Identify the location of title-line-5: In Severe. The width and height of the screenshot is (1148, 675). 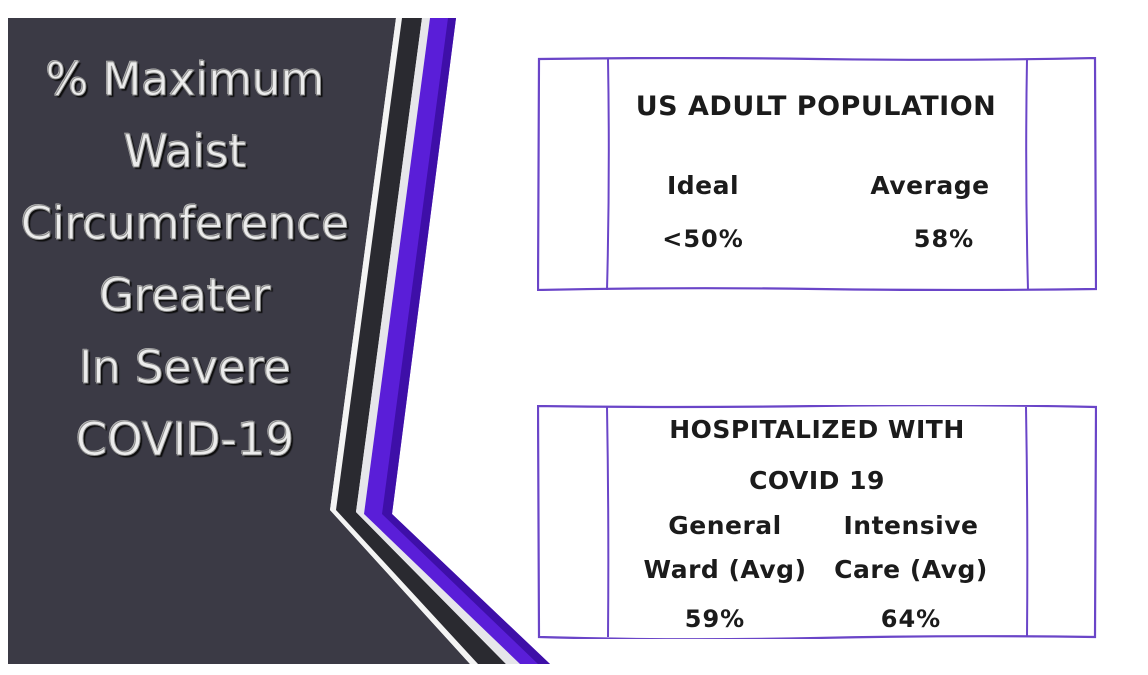
(185, 368).